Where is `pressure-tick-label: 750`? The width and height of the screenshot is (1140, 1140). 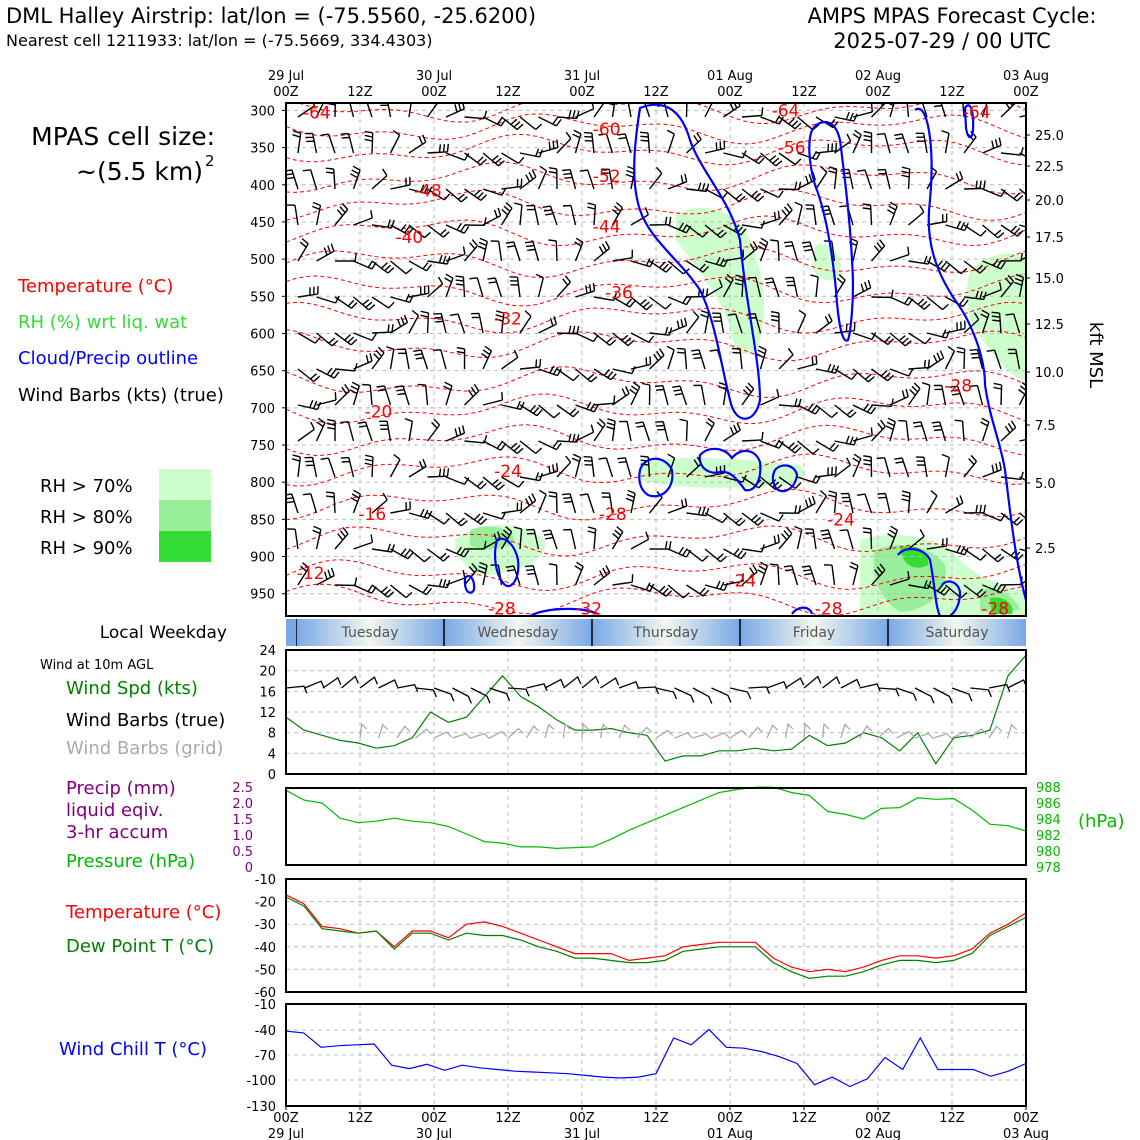
pressure-tick-label: 750 is located at coordinates (262, 446).